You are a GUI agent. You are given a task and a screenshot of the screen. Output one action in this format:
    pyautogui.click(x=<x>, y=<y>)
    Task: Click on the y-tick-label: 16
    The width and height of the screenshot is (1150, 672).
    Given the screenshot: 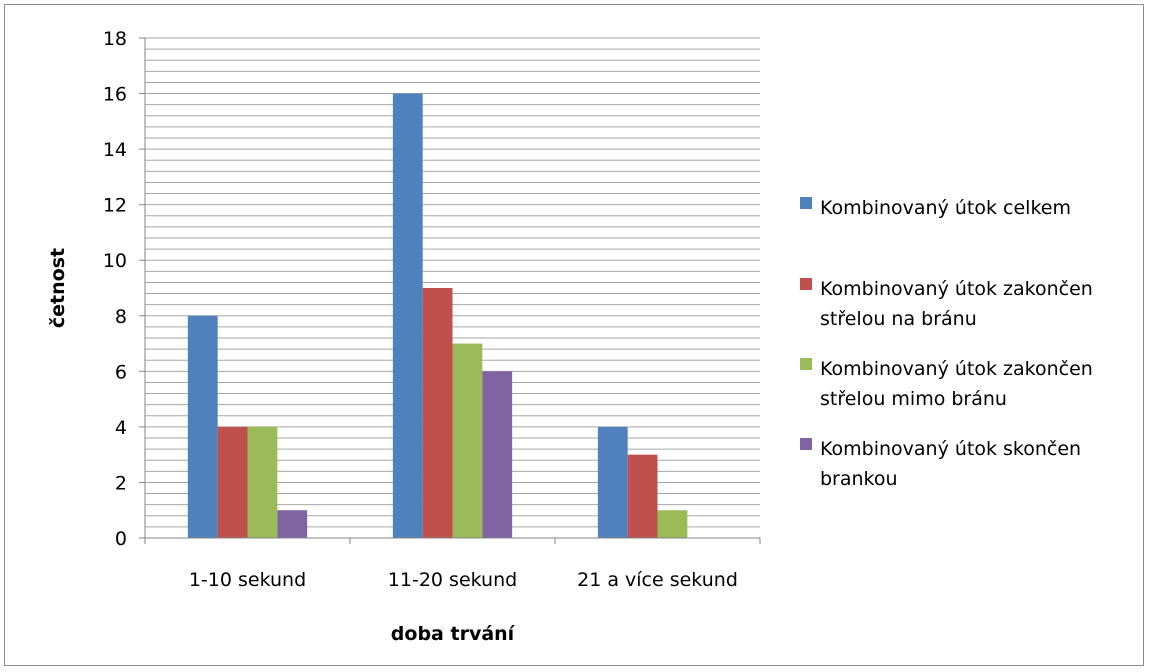 What is the action you would take?
    pyautogui.click(x=115, y=95)
    